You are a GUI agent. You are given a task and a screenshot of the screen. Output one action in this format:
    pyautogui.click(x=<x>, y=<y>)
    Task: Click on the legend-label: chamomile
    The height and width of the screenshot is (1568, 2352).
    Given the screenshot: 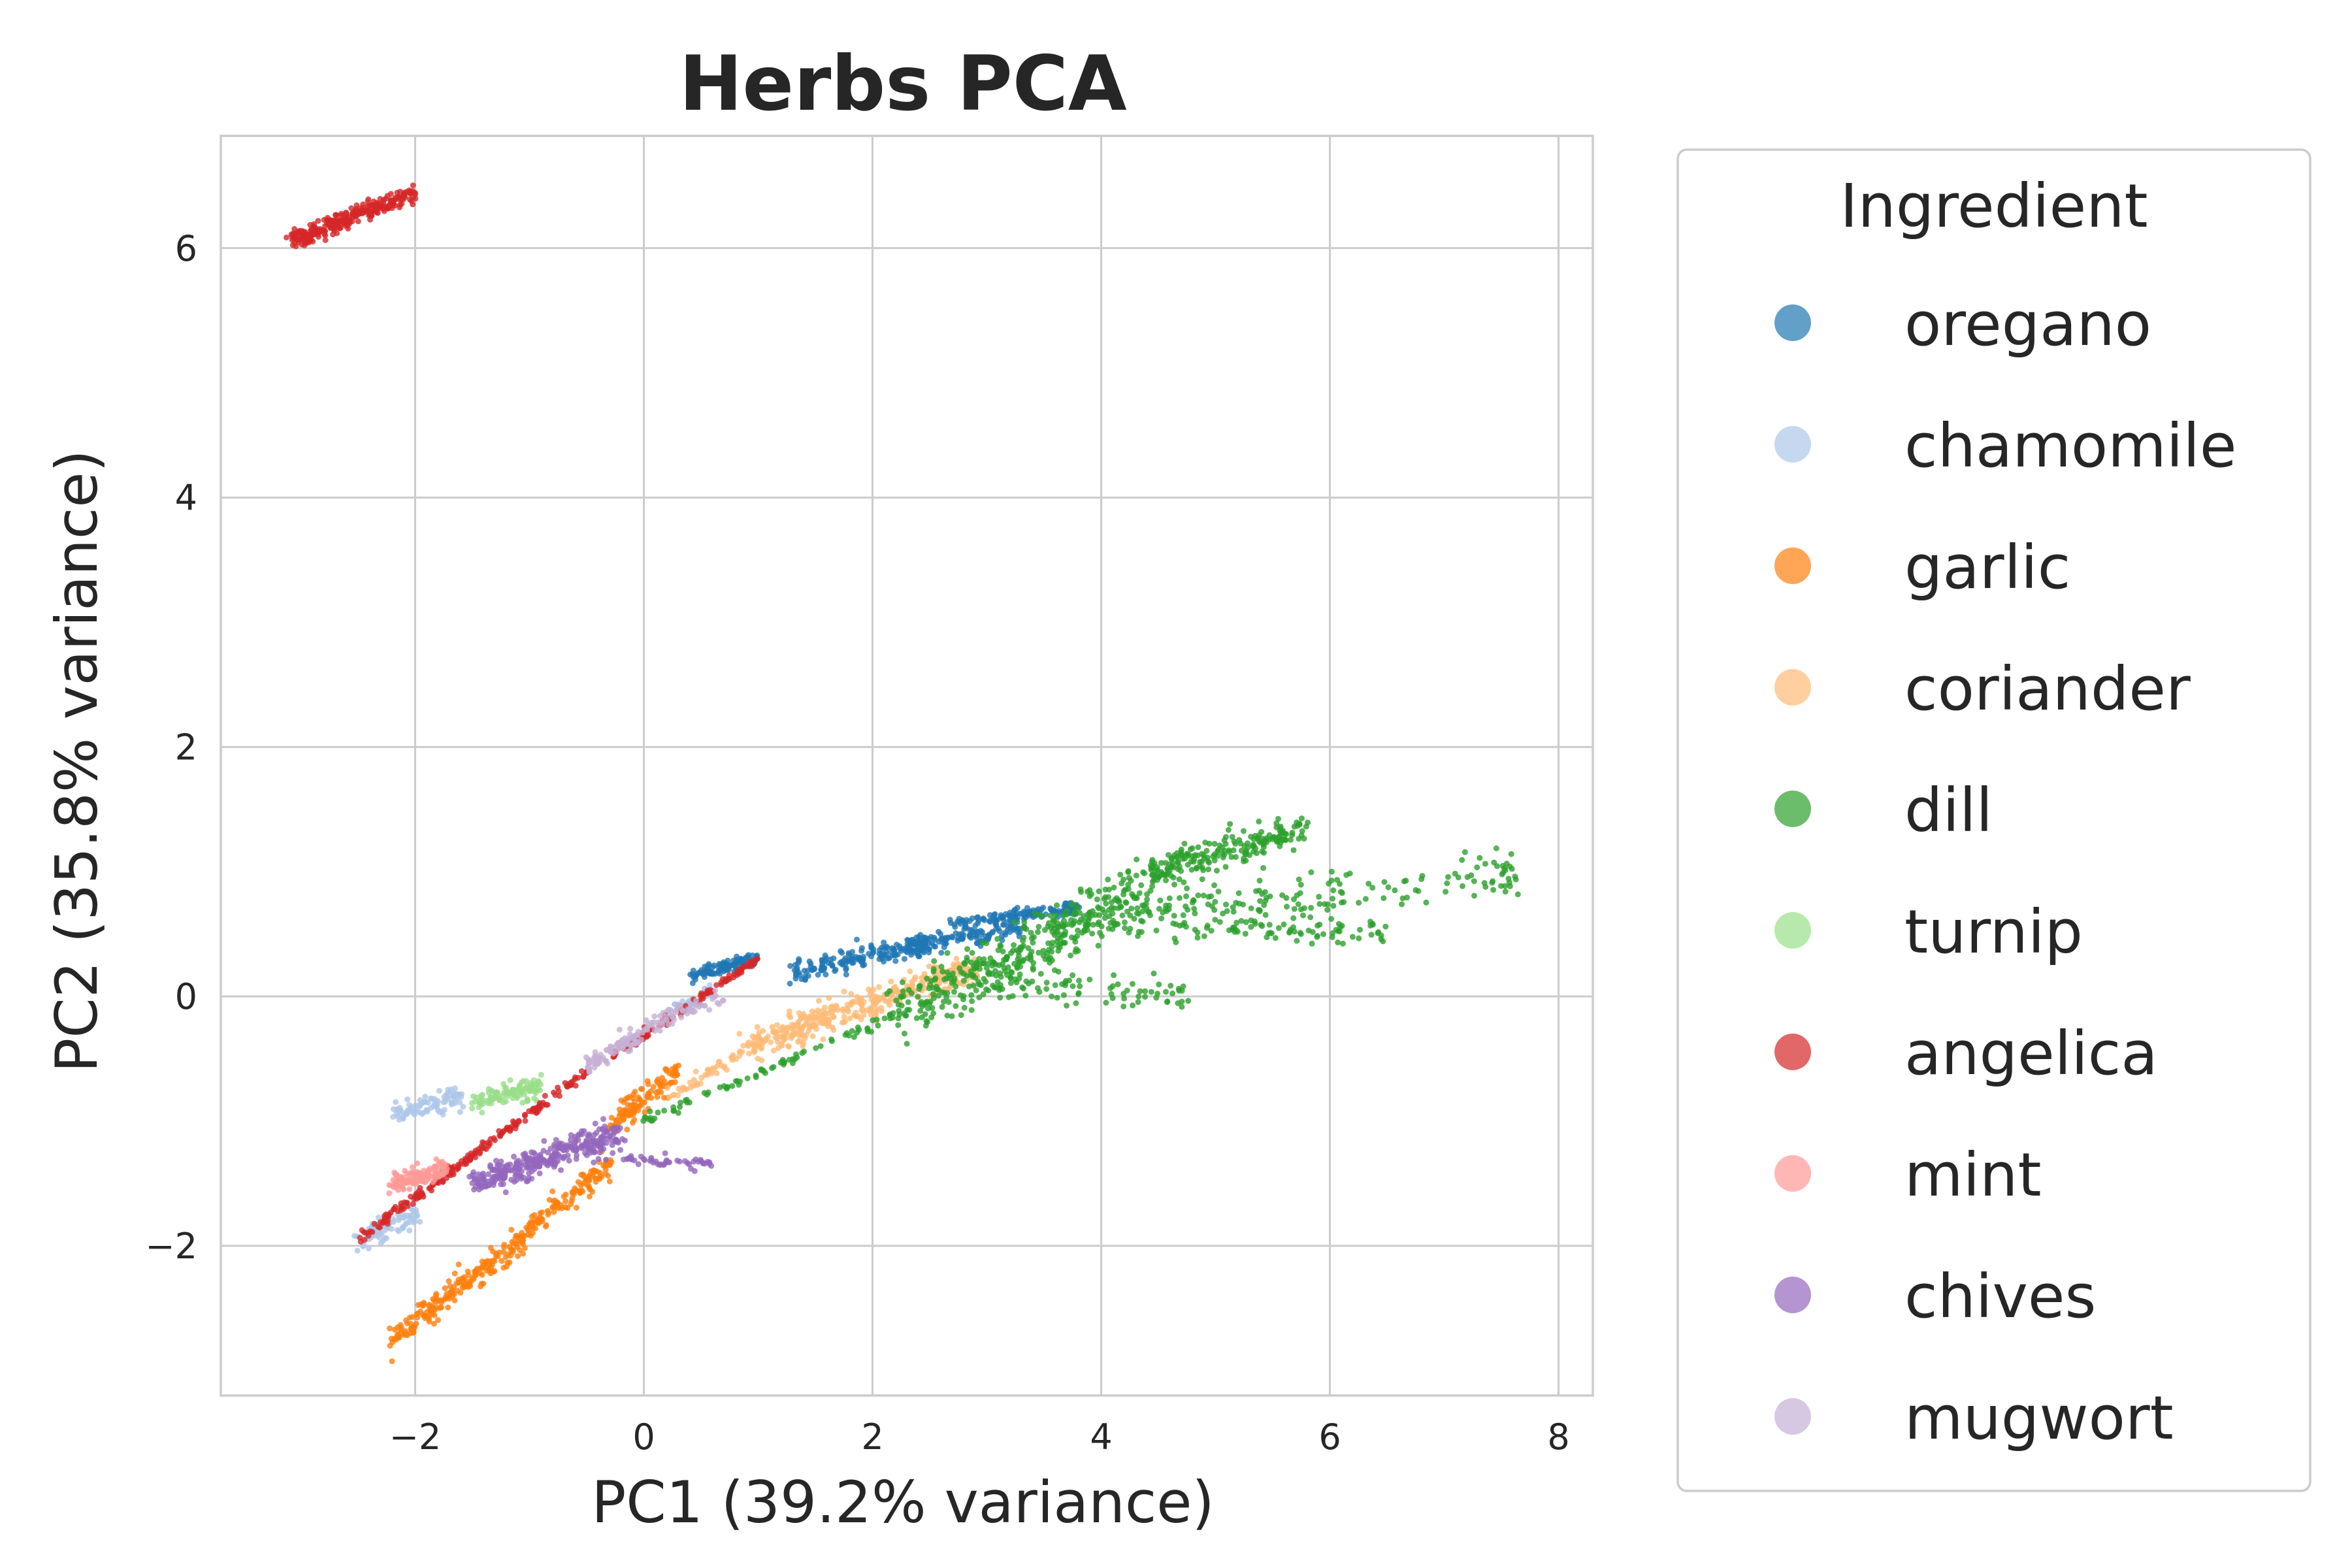 What is the action you would take?
    pyautogui.click(x=2070, y=446)
    